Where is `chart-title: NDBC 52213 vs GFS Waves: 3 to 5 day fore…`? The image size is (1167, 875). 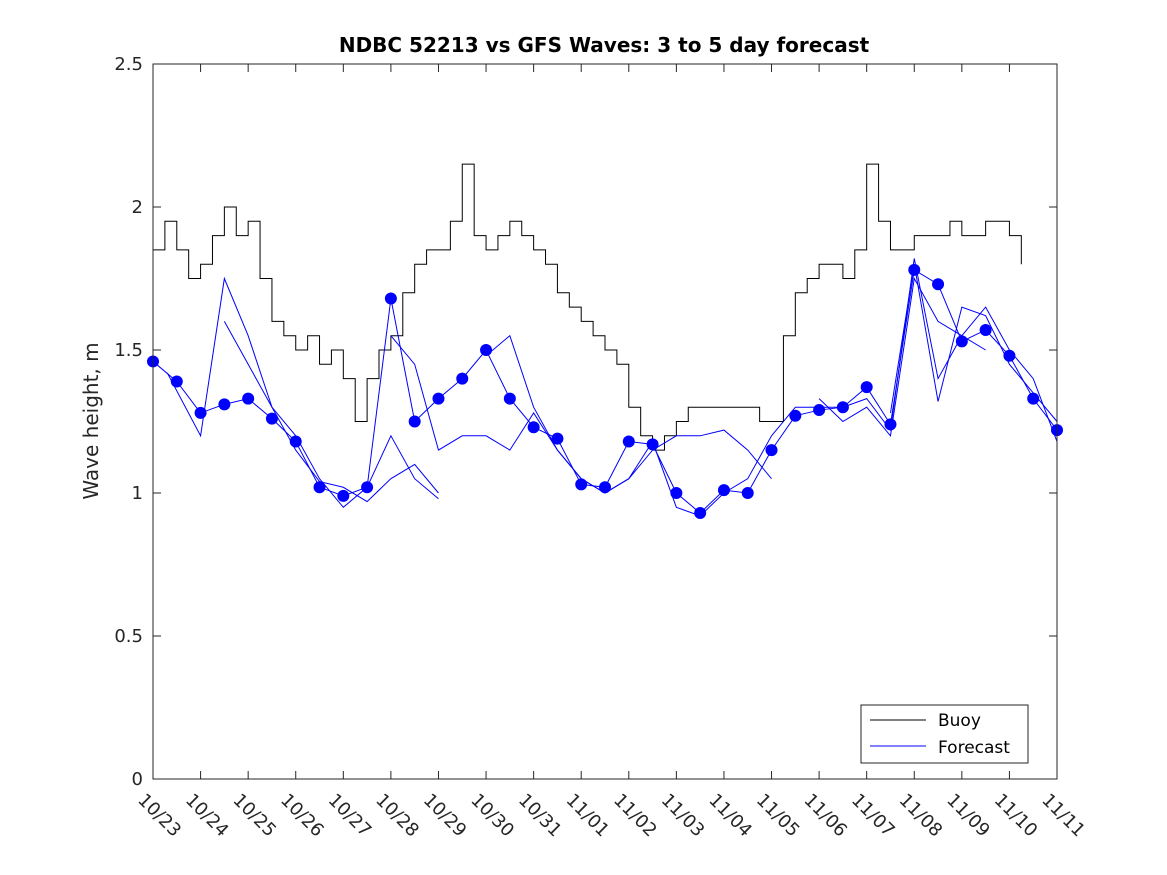
chart-title: NDBC 52213 vs GFS Waves: 3 to 5 day fore… is located at coordinates (604, 45).